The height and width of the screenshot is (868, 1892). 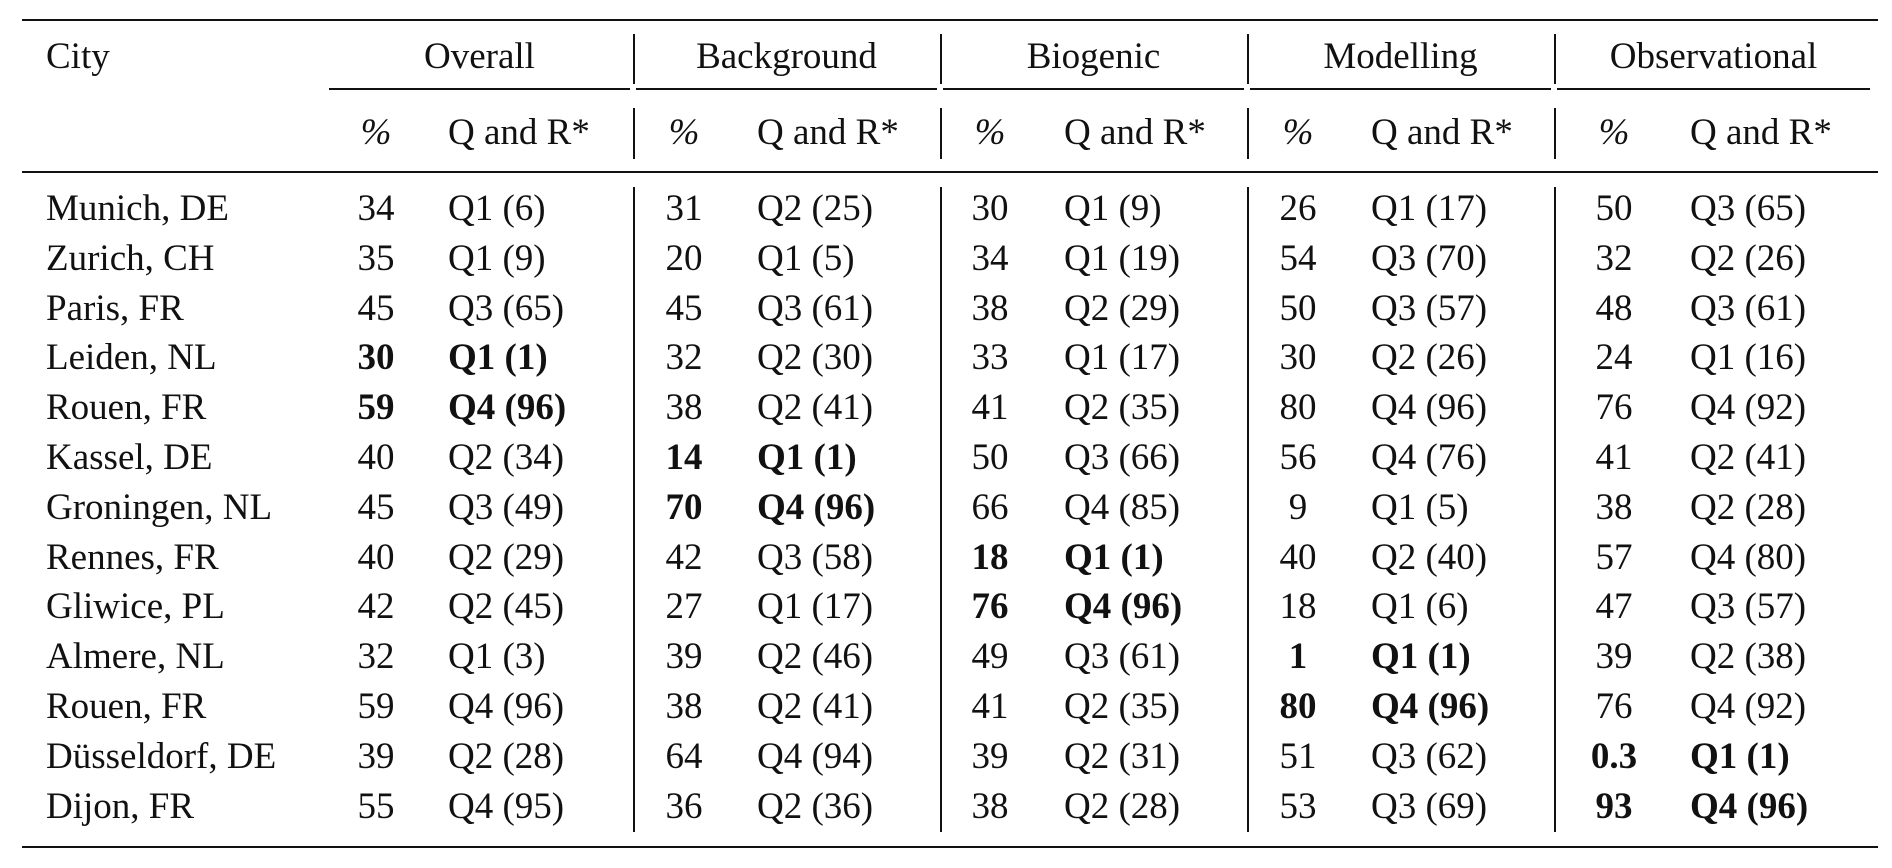 I want to click on cell-qr: Q2 (30), so click(x=815, y=357).